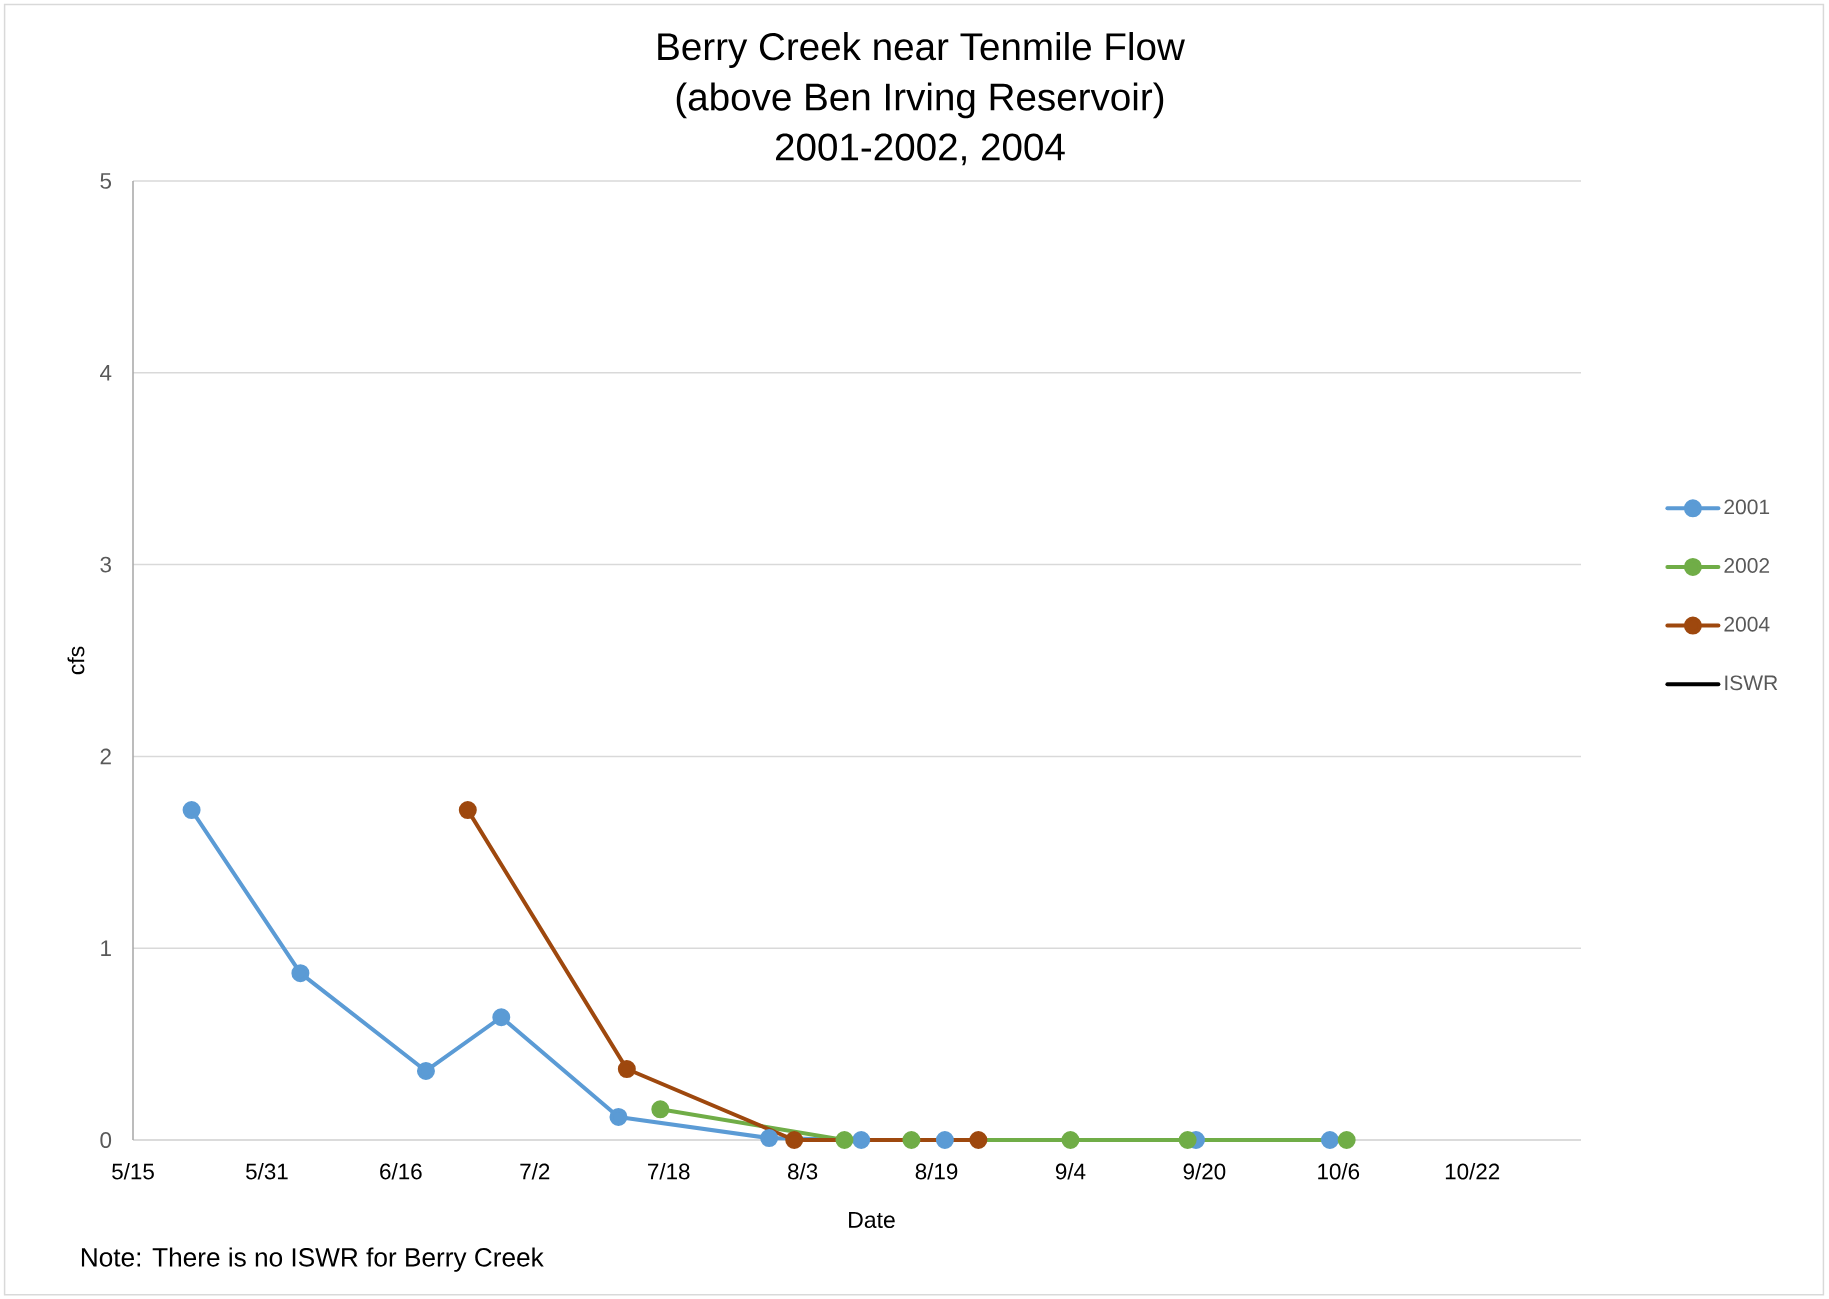  I want to click on y-tick-label: 0, so click(106, 1140).